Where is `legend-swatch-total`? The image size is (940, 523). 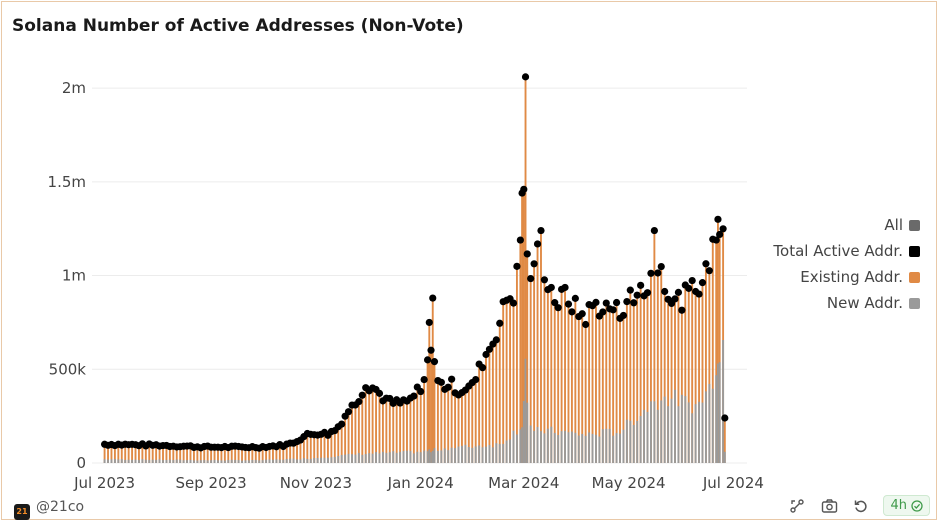
legend-swatch-total is located at coordinates (914, 251).